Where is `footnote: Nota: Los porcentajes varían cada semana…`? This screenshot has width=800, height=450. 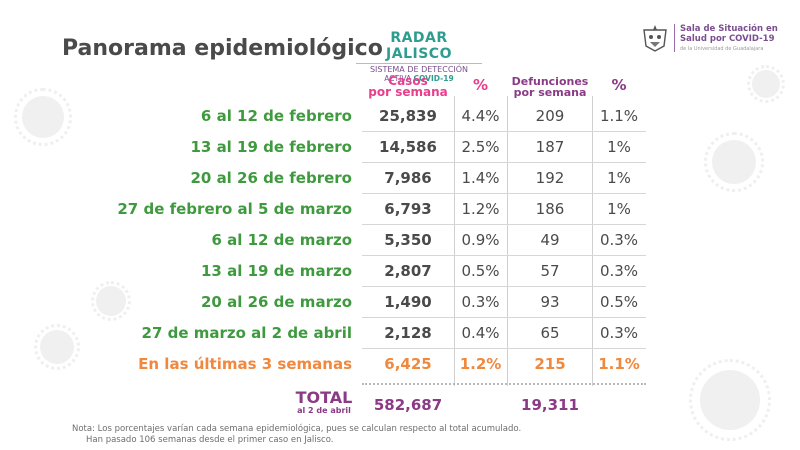
footnote: Nota: Los porcentajes varían cada semana… is located at coordinates (296, 435).